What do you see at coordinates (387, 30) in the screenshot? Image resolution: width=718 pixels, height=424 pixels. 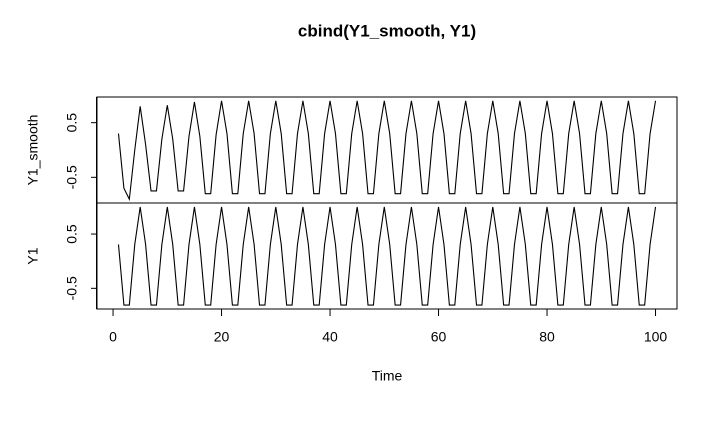 I see `chart-title: cbind(Y1_smooth, Y1)` at bounding box center [387, 30].